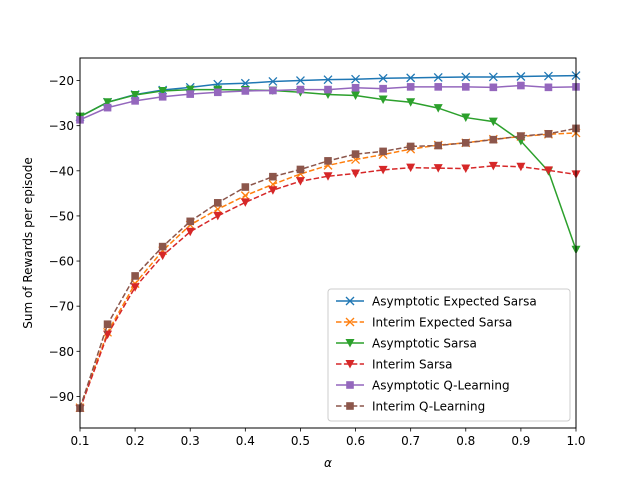  I want to click on legend-label: Interim Q-Learning, so click(428, 407).